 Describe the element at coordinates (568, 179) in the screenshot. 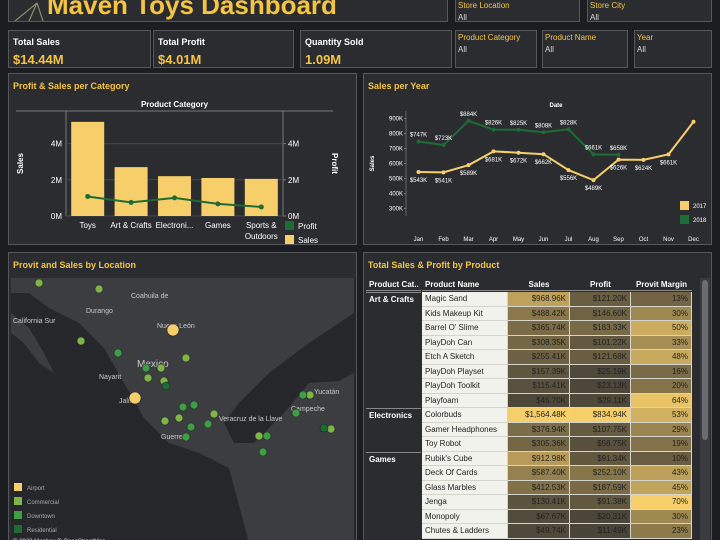

I see `data-label: $556K` at that location.